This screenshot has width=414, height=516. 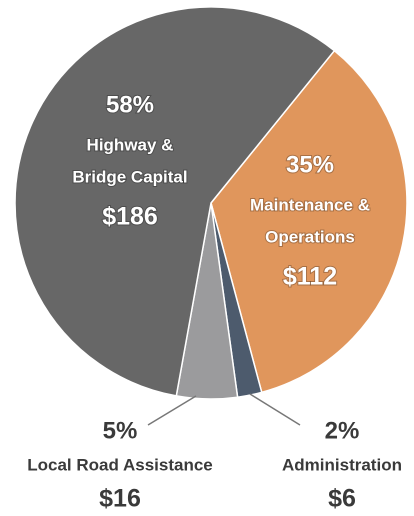 I want to click on category-label: Bridge Capital, so click(x=129, y=176).